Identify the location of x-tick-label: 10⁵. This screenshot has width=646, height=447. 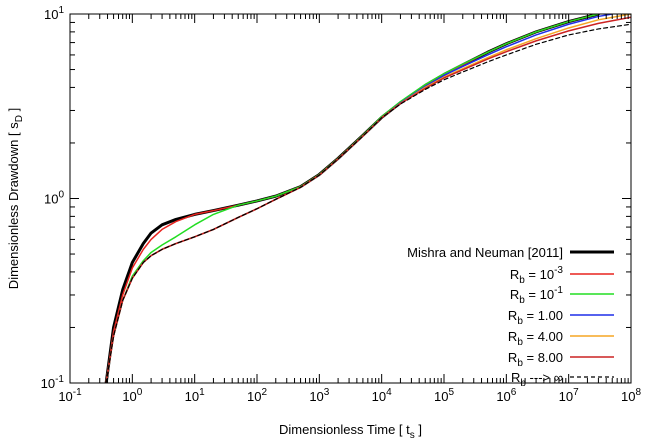
(444, 395).